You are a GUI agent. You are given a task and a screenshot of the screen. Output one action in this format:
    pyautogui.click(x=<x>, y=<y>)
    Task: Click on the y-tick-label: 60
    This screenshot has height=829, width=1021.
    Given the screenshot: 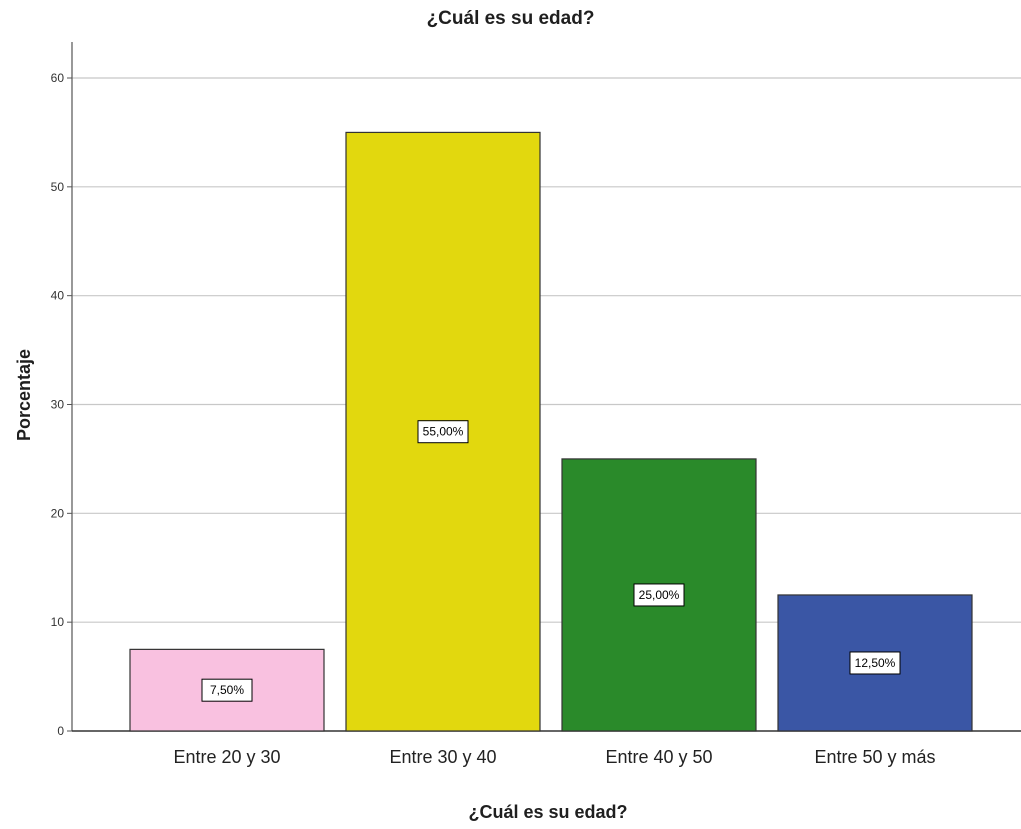 What is the action you would take?
    pyautogui.click(x=58, y=78)
    